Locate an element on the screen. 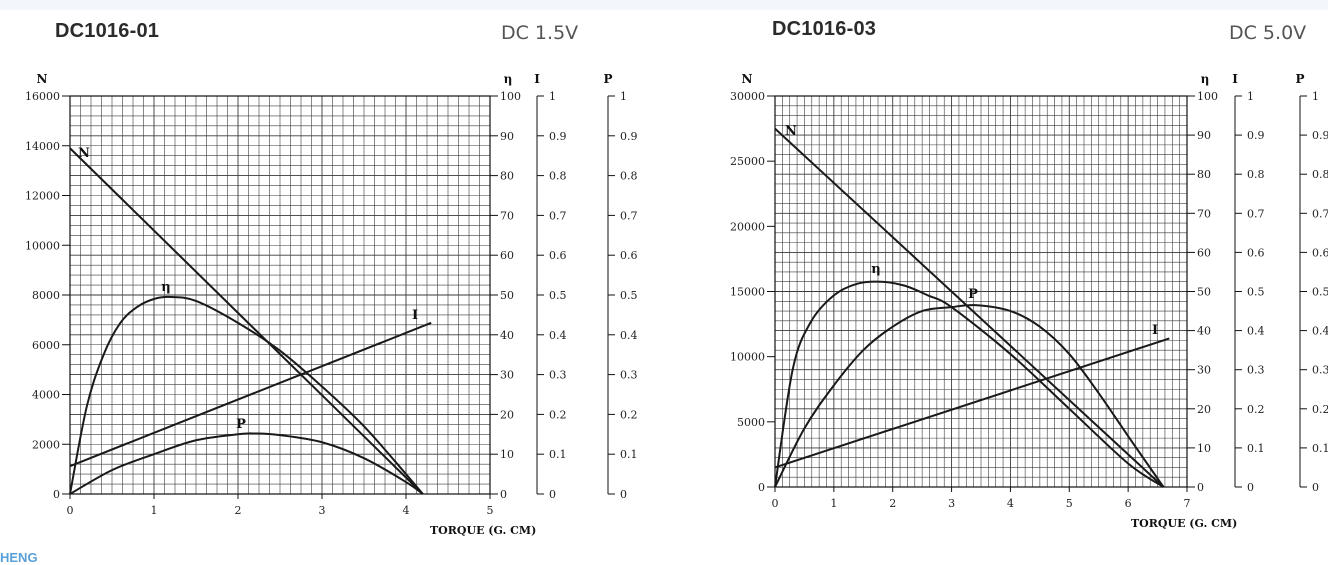  y-tick-label: 2000 is located at coordinates (46, 444).